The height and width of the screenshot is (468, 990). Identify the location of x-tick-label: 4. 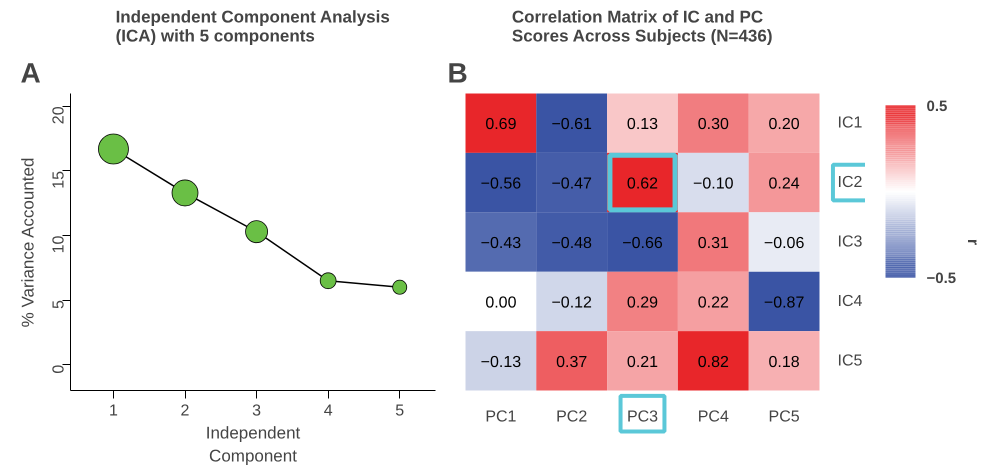
(328, 411).